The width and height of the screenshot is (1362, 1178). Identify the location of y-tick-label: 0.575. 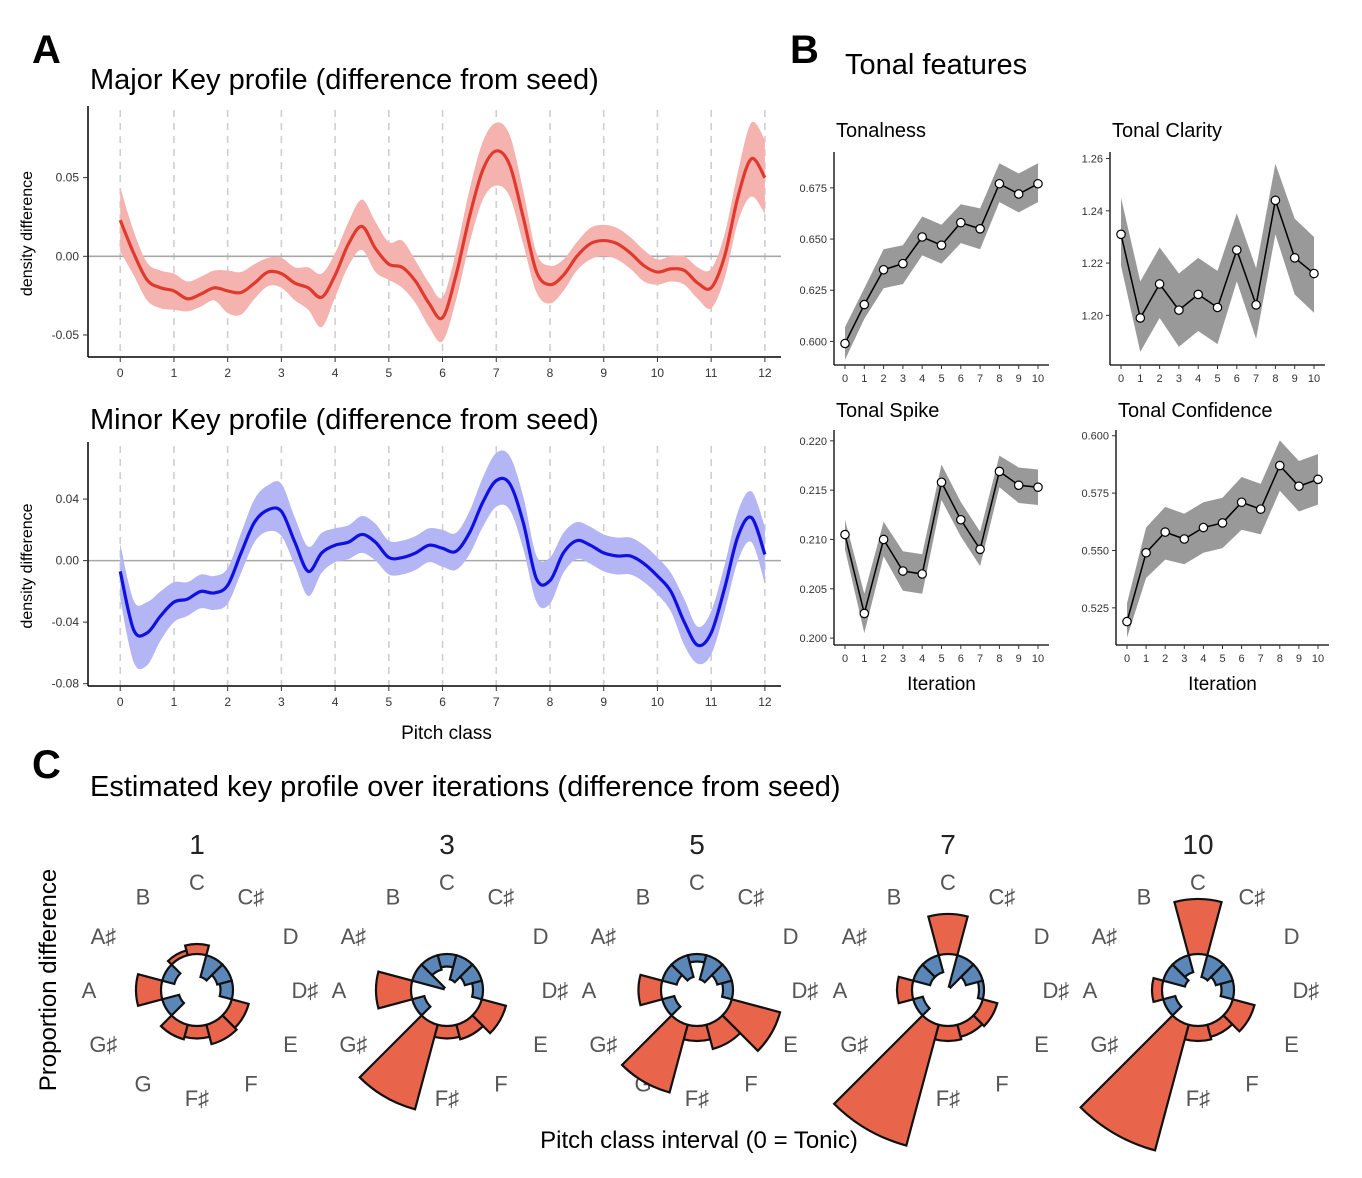
(1095, 494).